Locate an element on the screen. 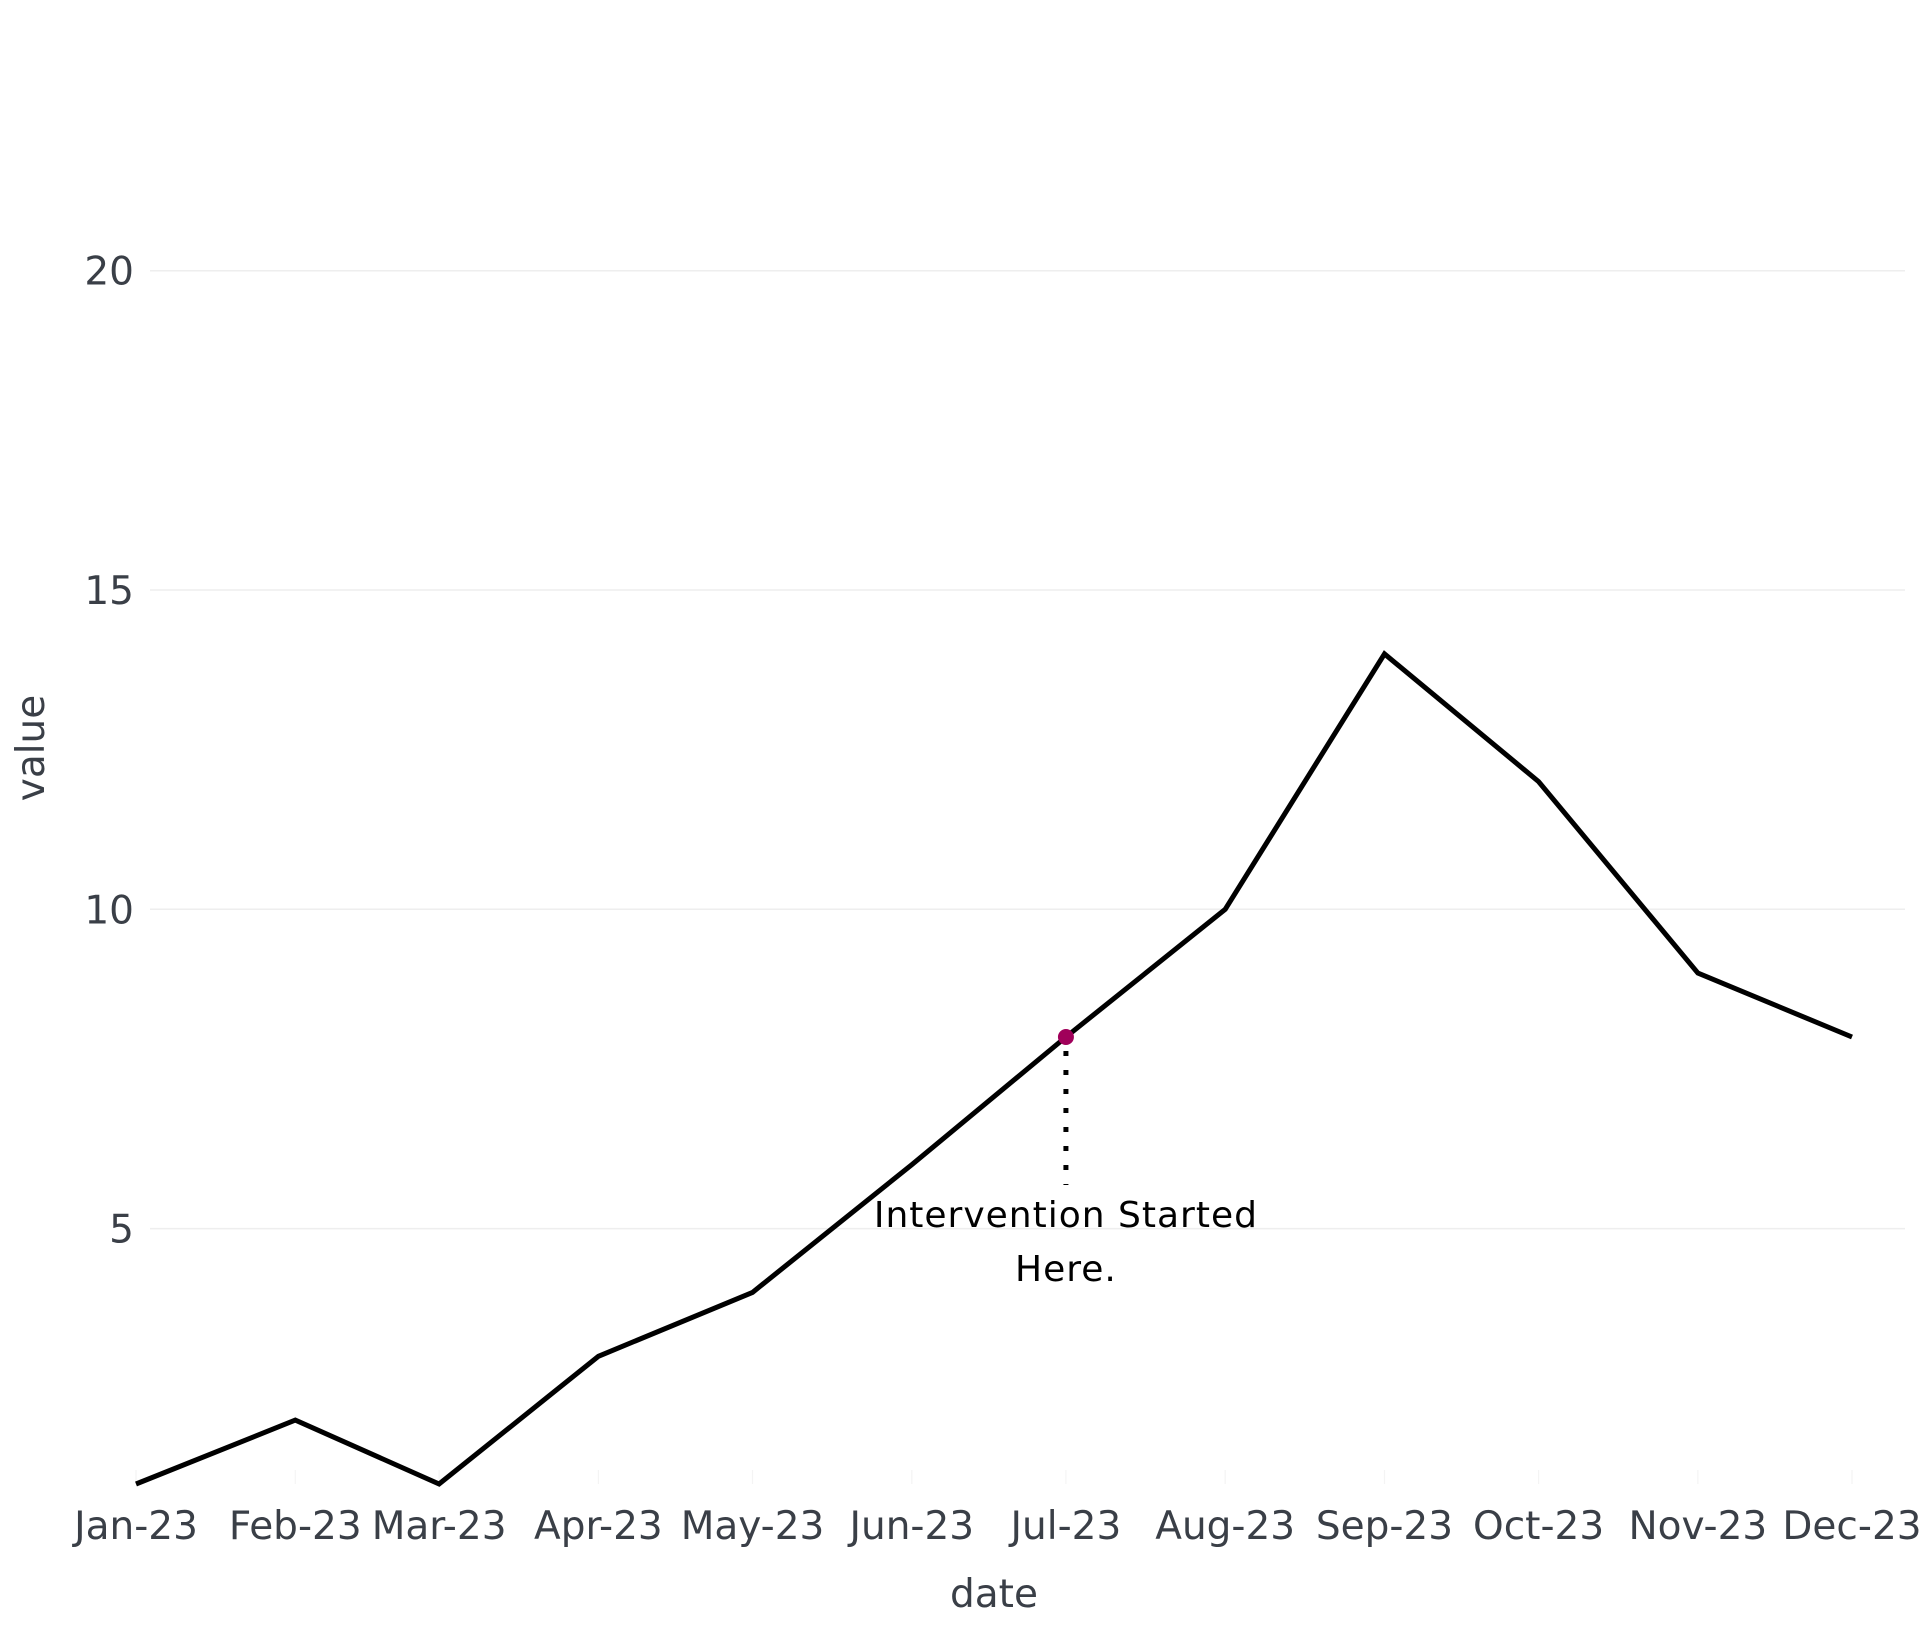  x-tick-label: Sep-23 is located at coordinates (1384, 1526).